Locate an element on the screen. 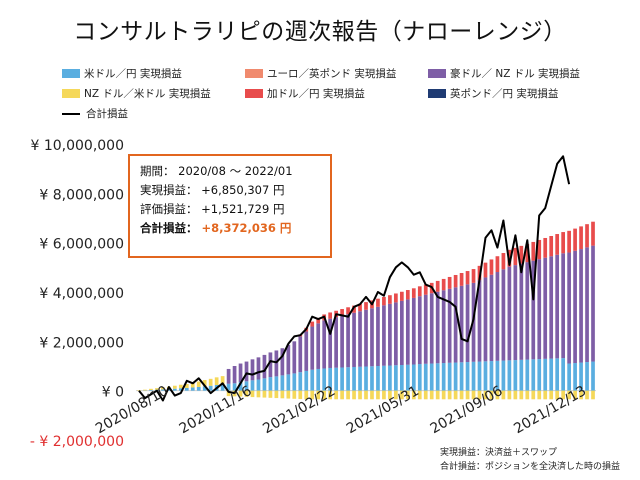 Image resolution: width=640 pixels, height=480 pixels. y-tick-label: ¥ 0 is located at coordinates (113, 393).